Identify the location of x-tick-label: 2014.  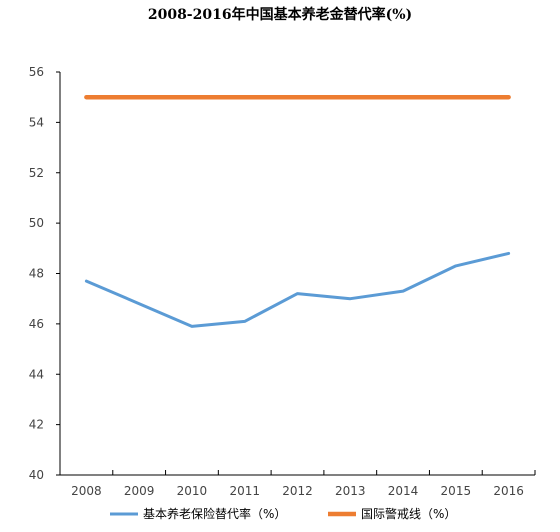
(403, 491).